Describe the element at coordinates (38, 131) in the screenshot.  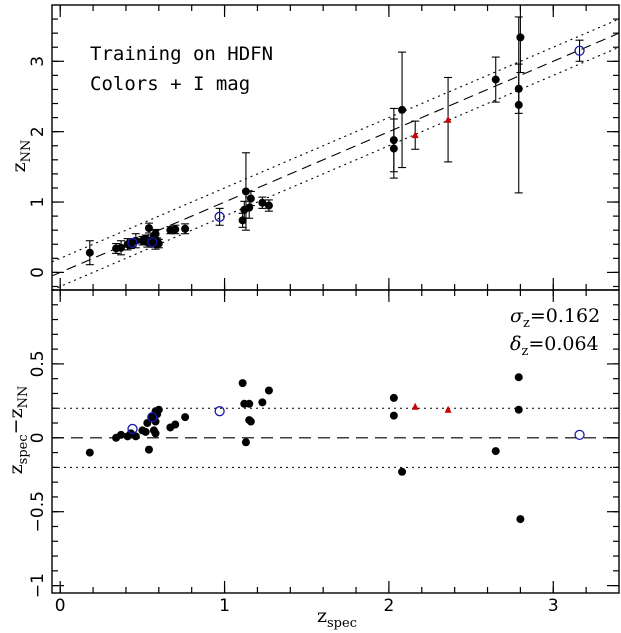
I see `y-tick-label: 2` at that location.